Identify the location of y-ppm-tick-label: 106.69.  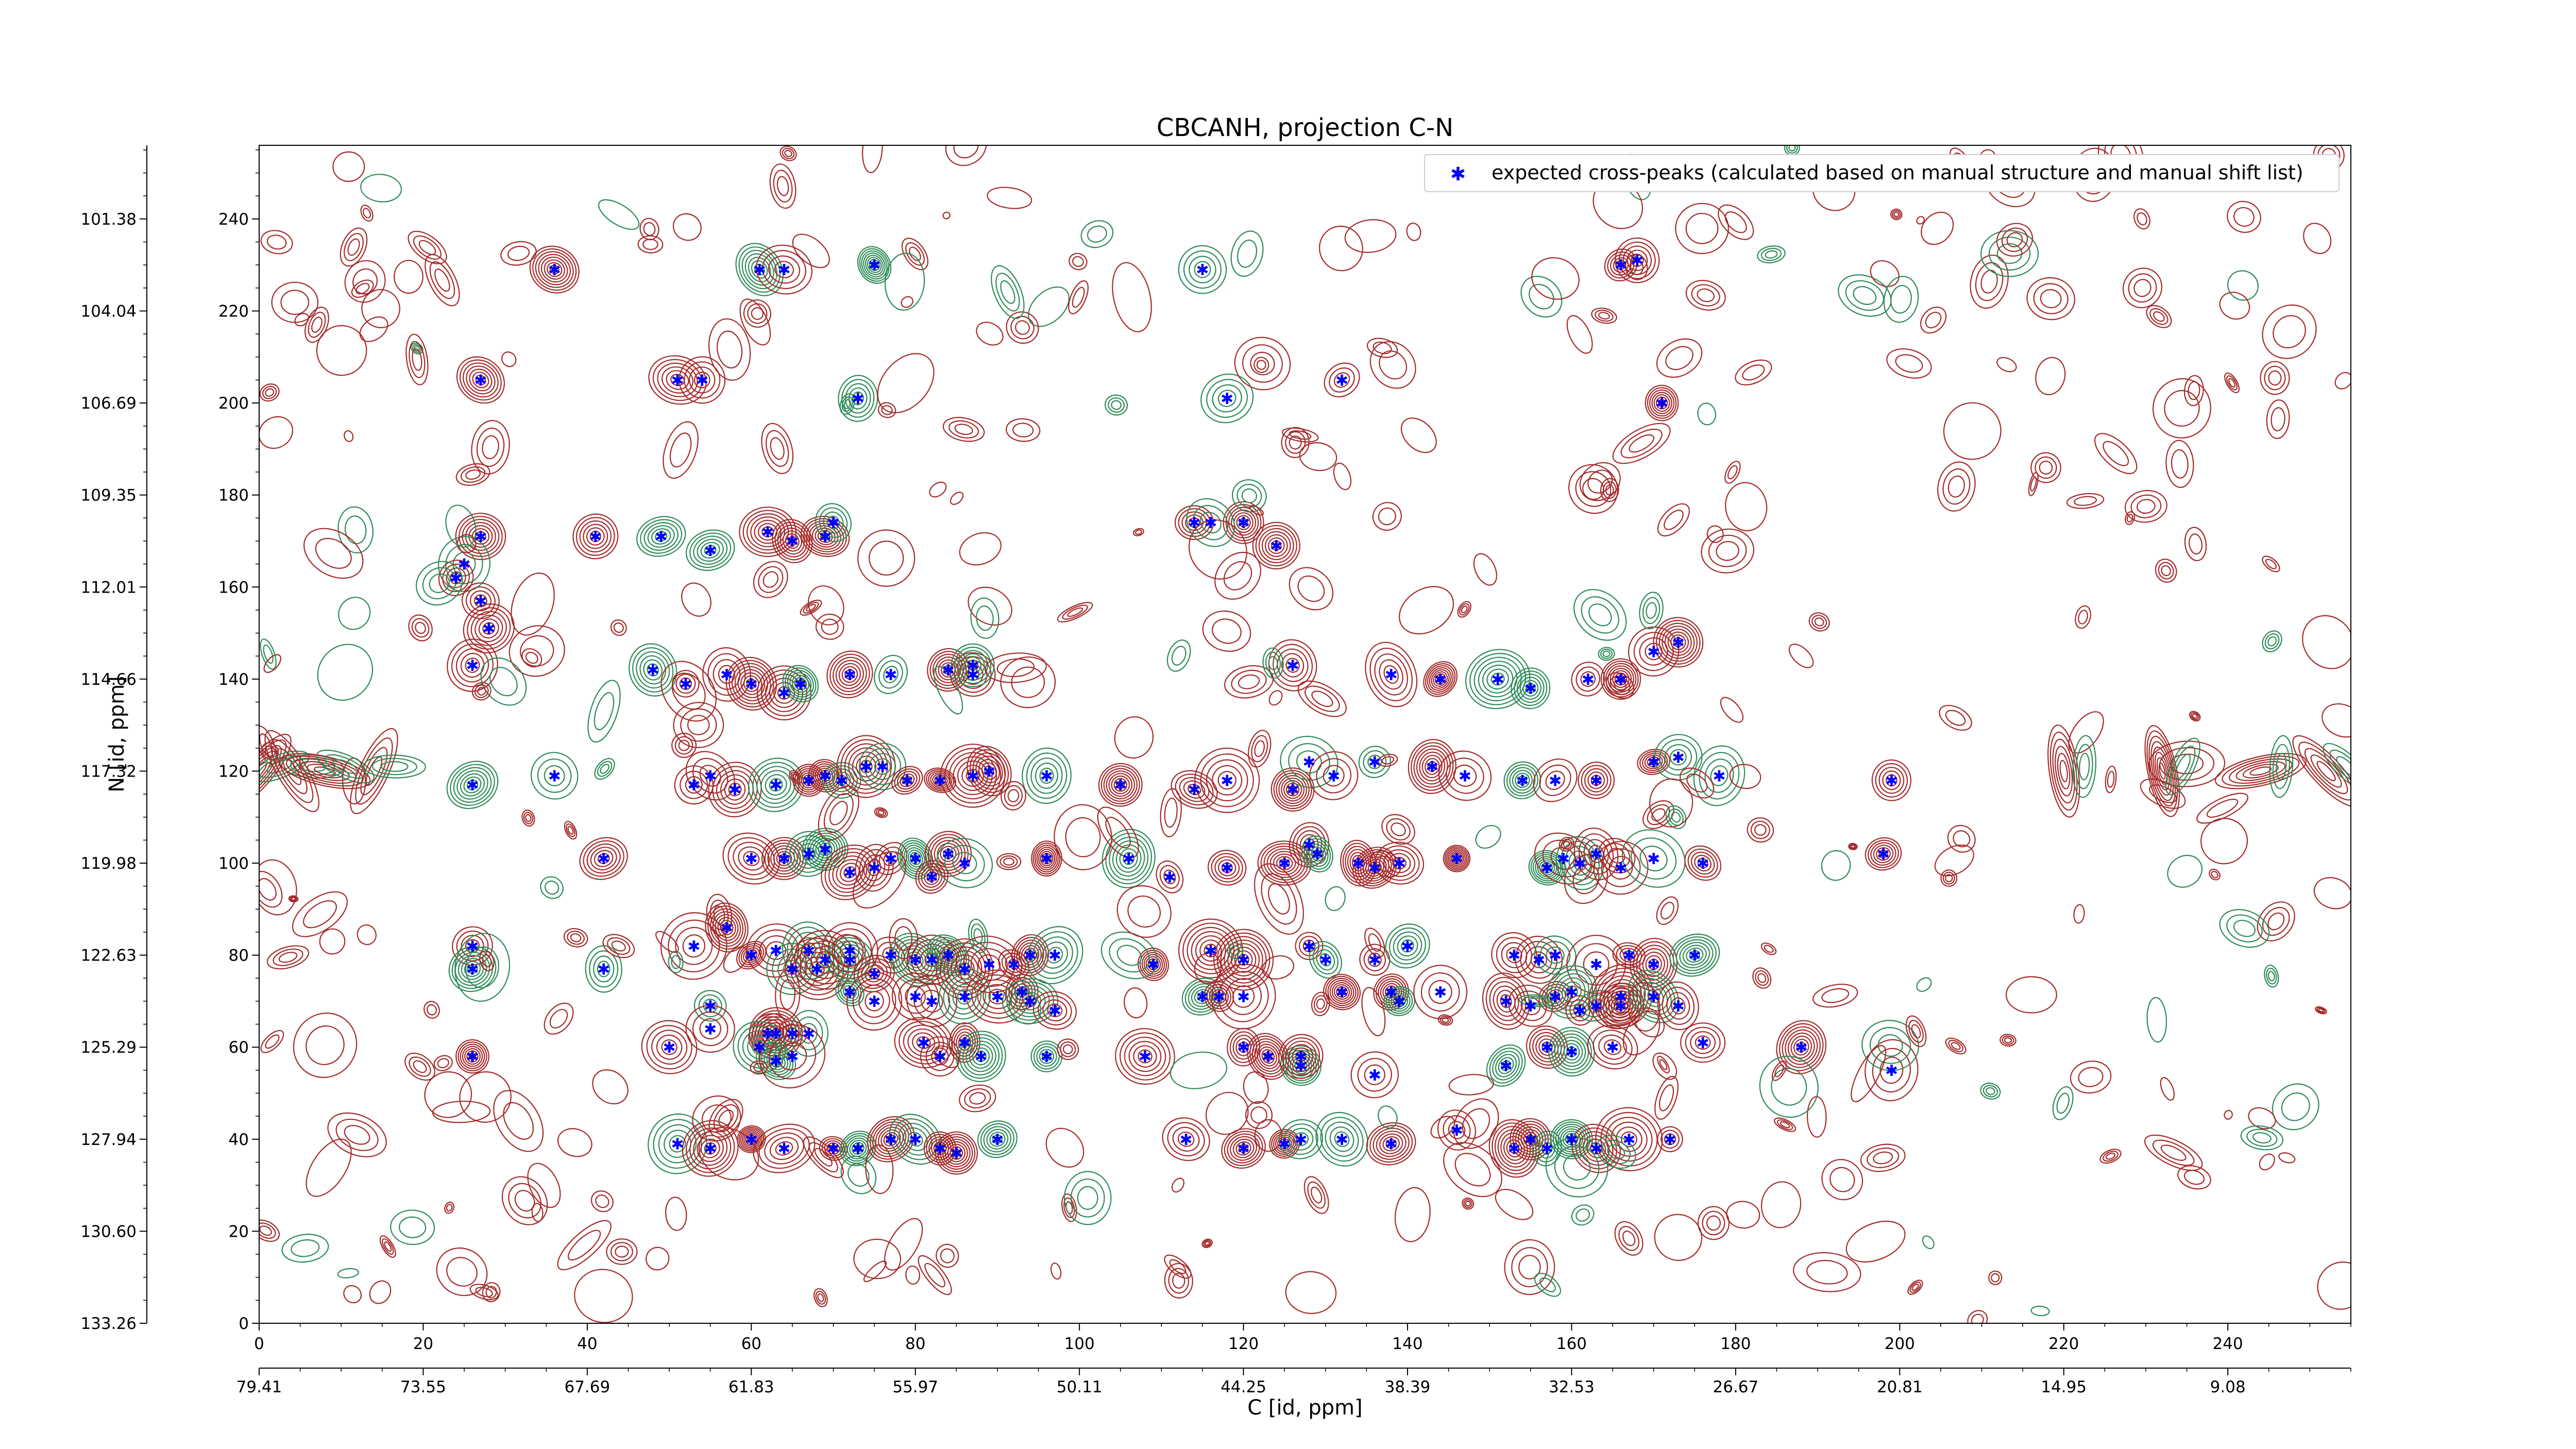
(109, 403).